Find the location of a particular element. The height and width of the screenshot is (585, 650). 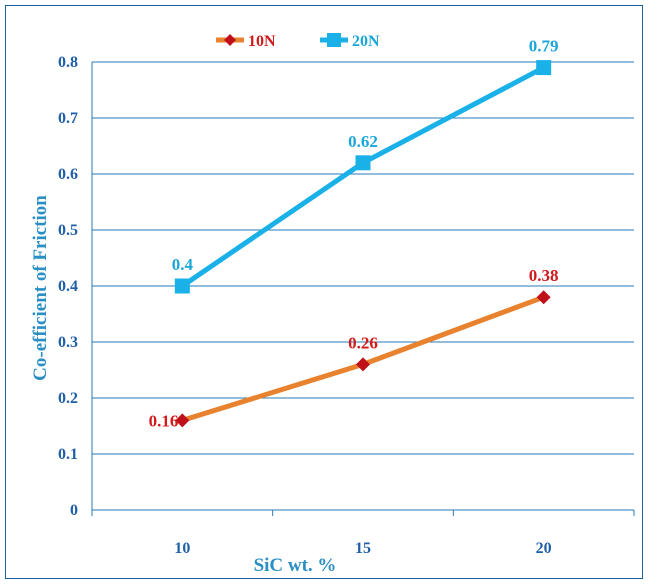

data-label: 0.16 is located at coordinates (164, 420).